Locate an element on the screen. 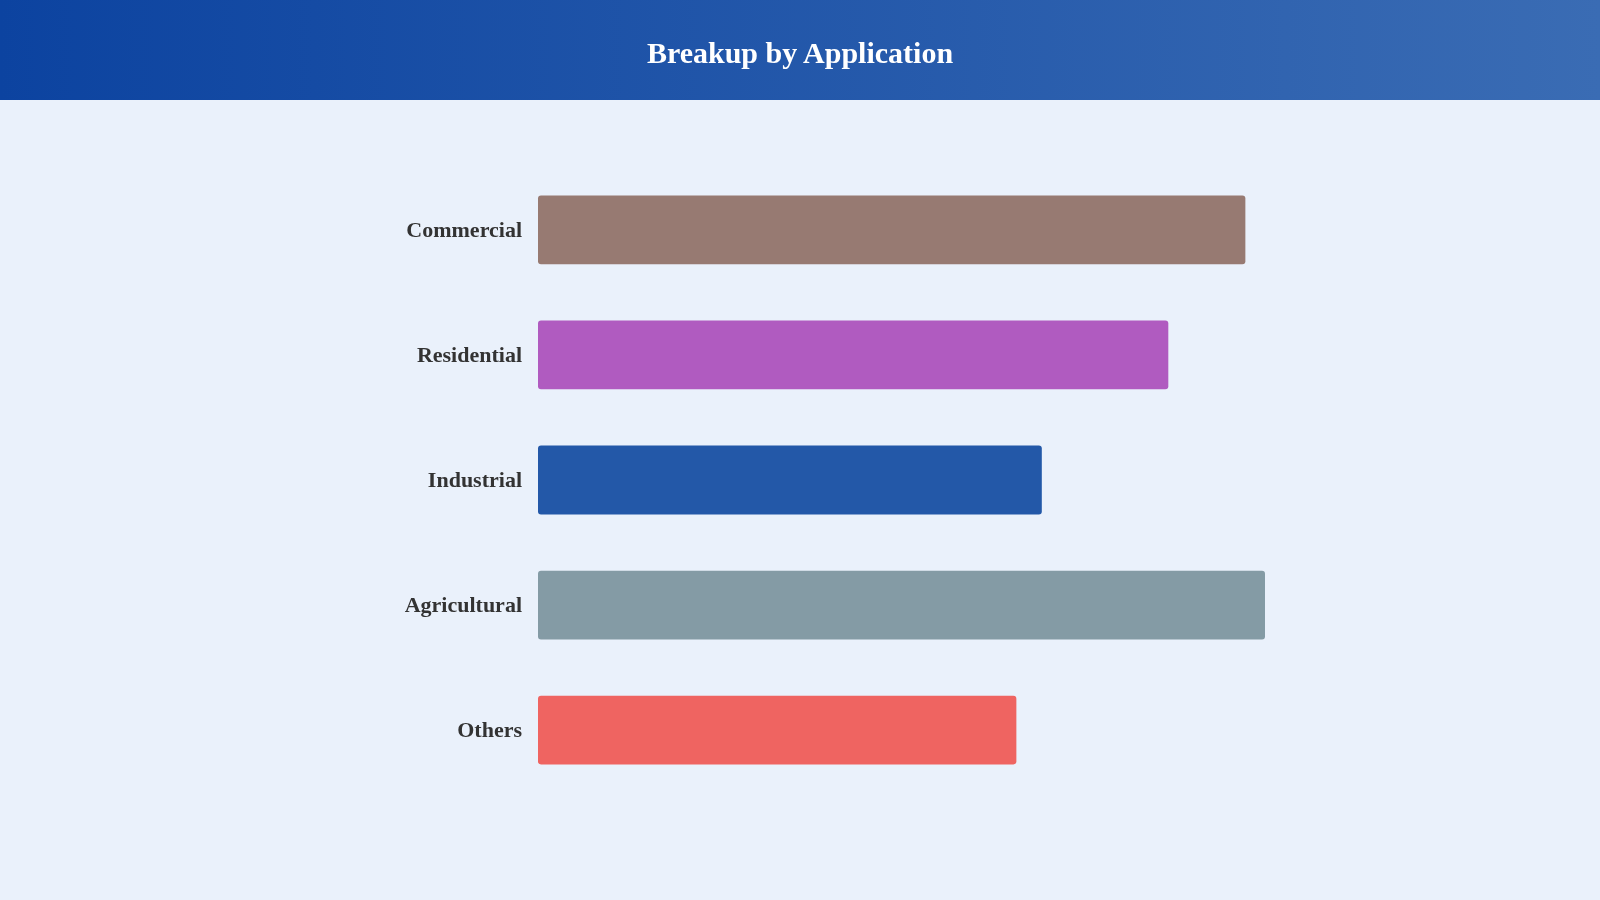  chart-title: Breakup by Application is located at coordinates (800, 52).